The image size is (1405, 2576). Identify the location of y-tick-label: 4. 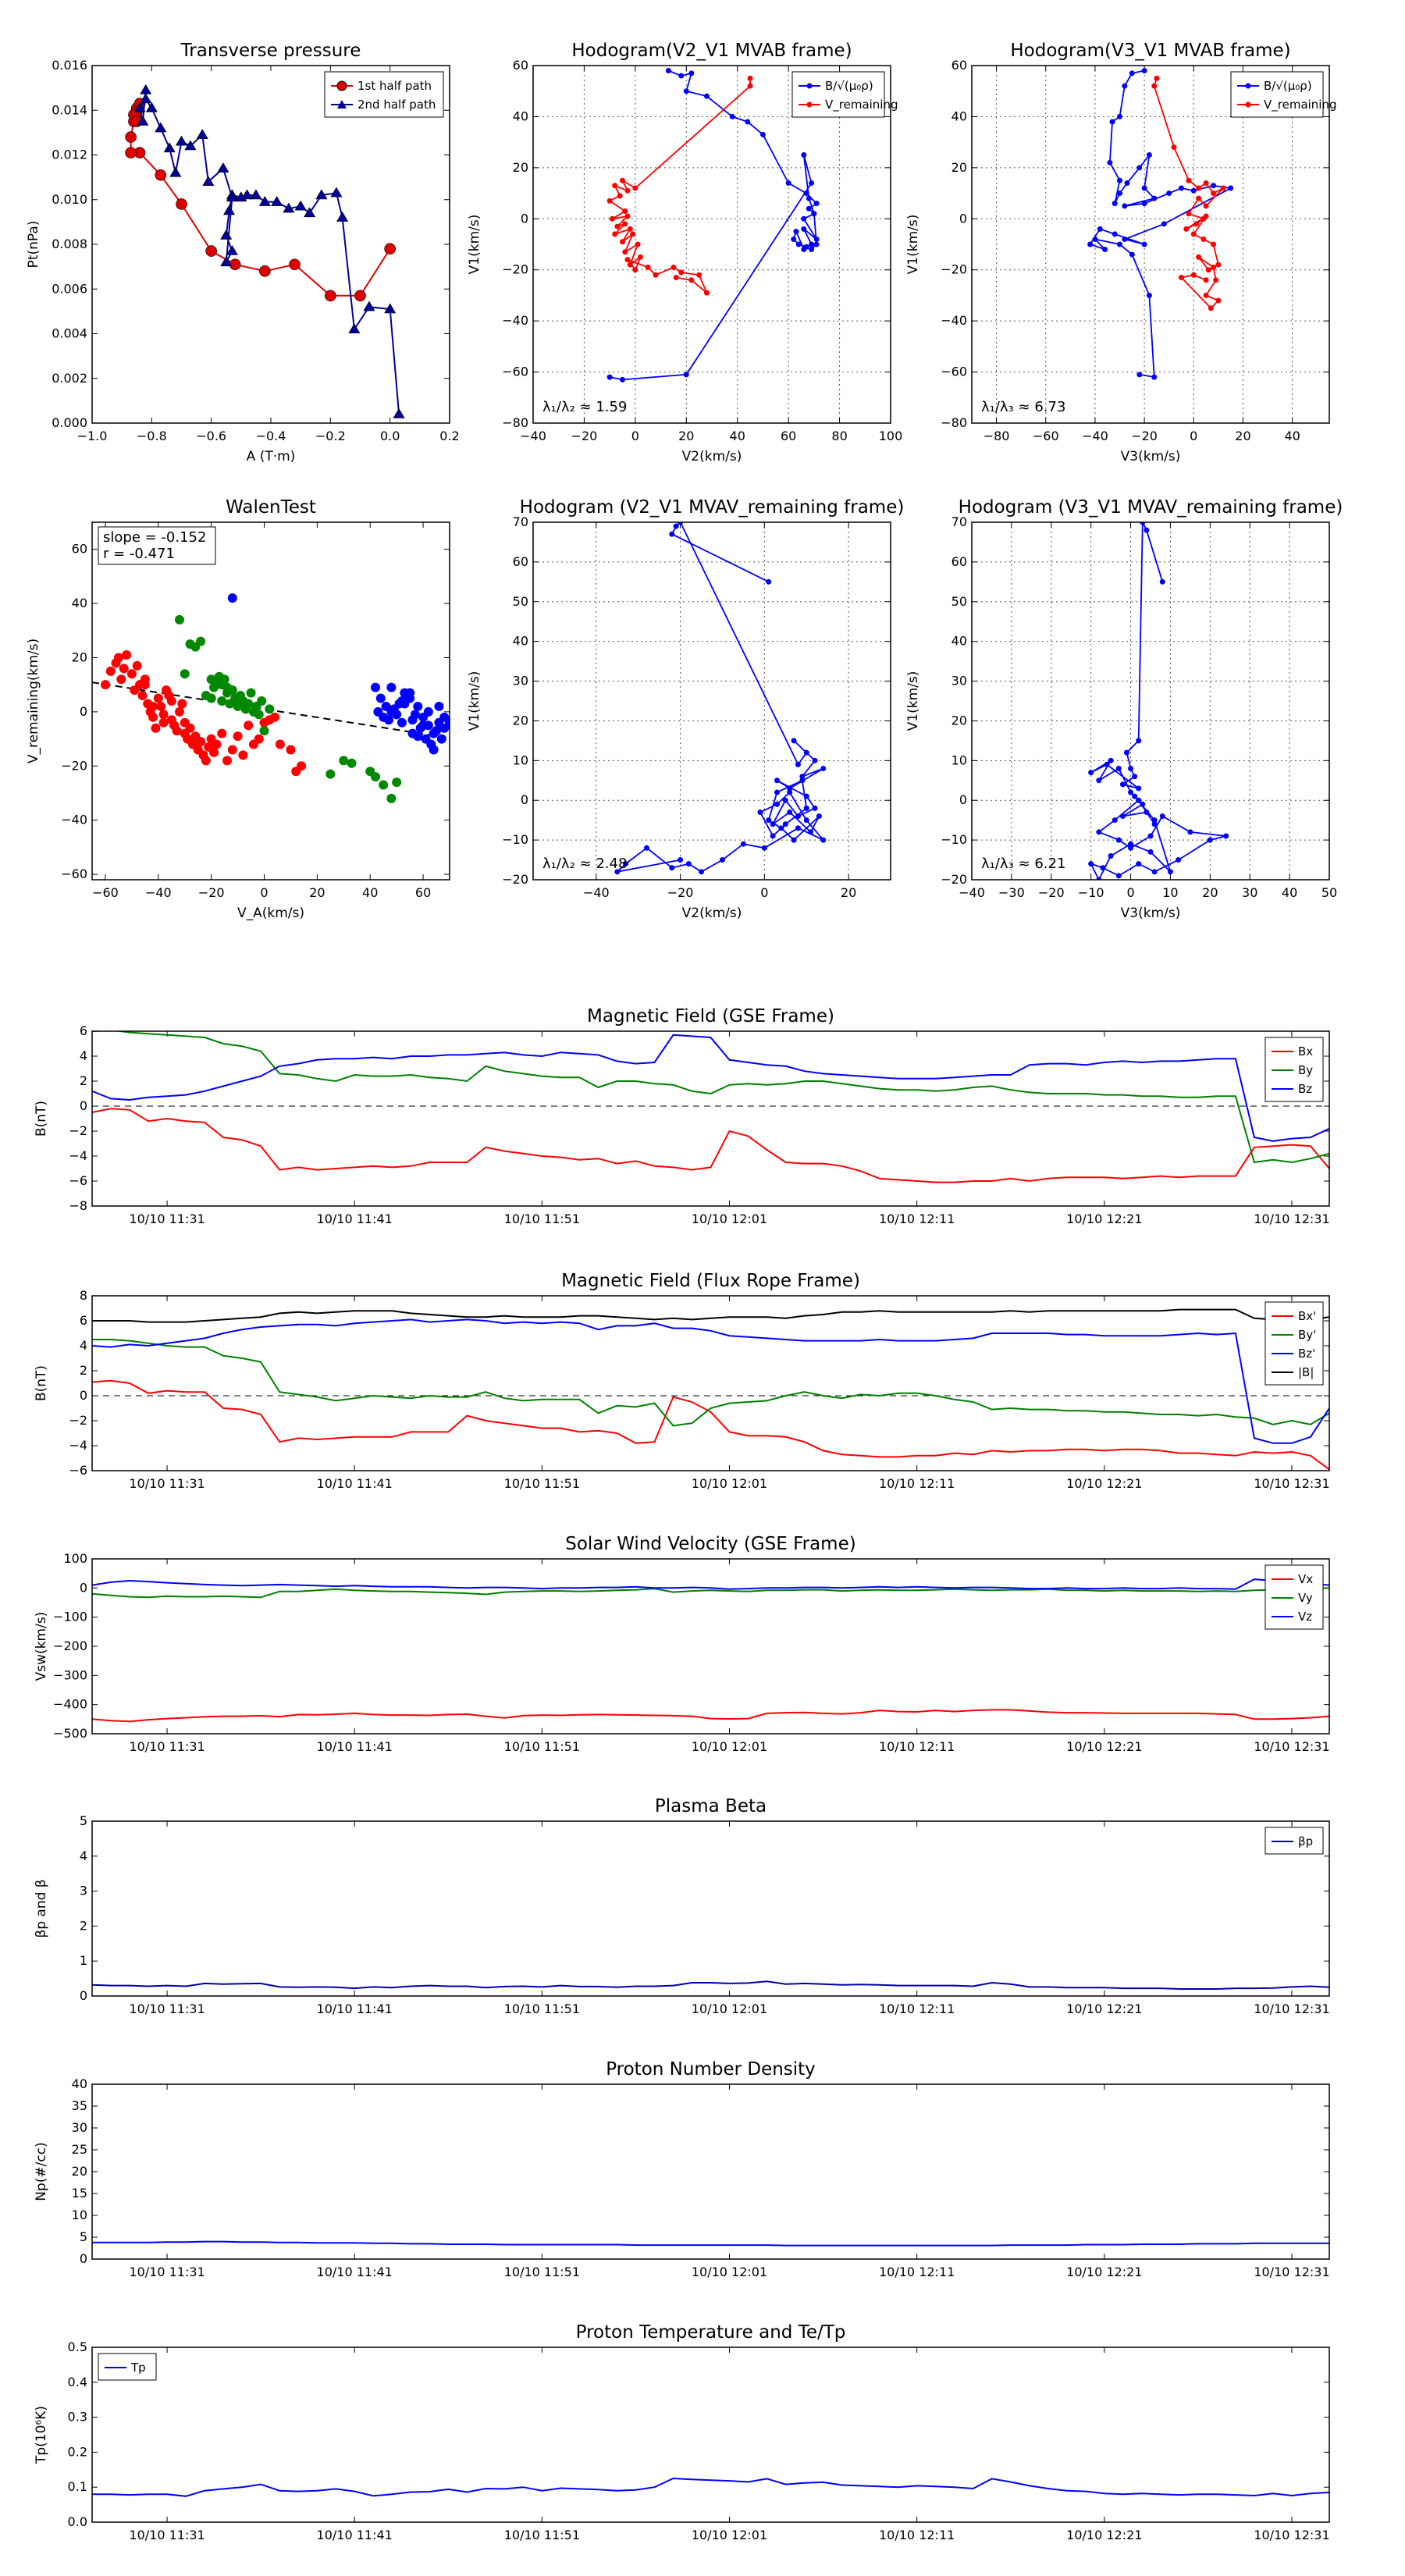
(84, 1345).